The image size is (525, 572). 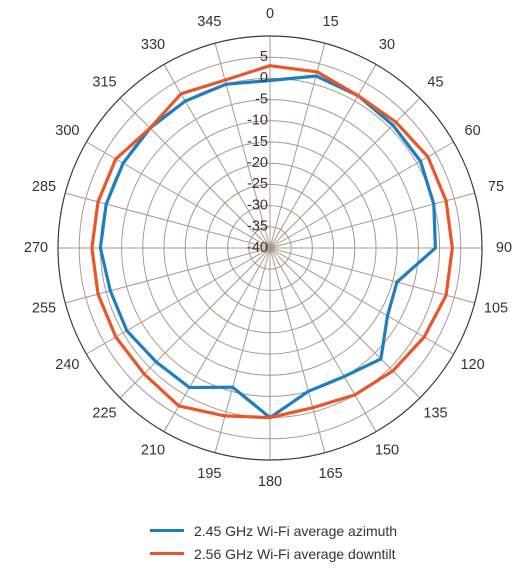 What do you see at coordinates (257, 163) in the screenshot?
I see `radial-tick-label: -20` at bounding box center [257, 163].